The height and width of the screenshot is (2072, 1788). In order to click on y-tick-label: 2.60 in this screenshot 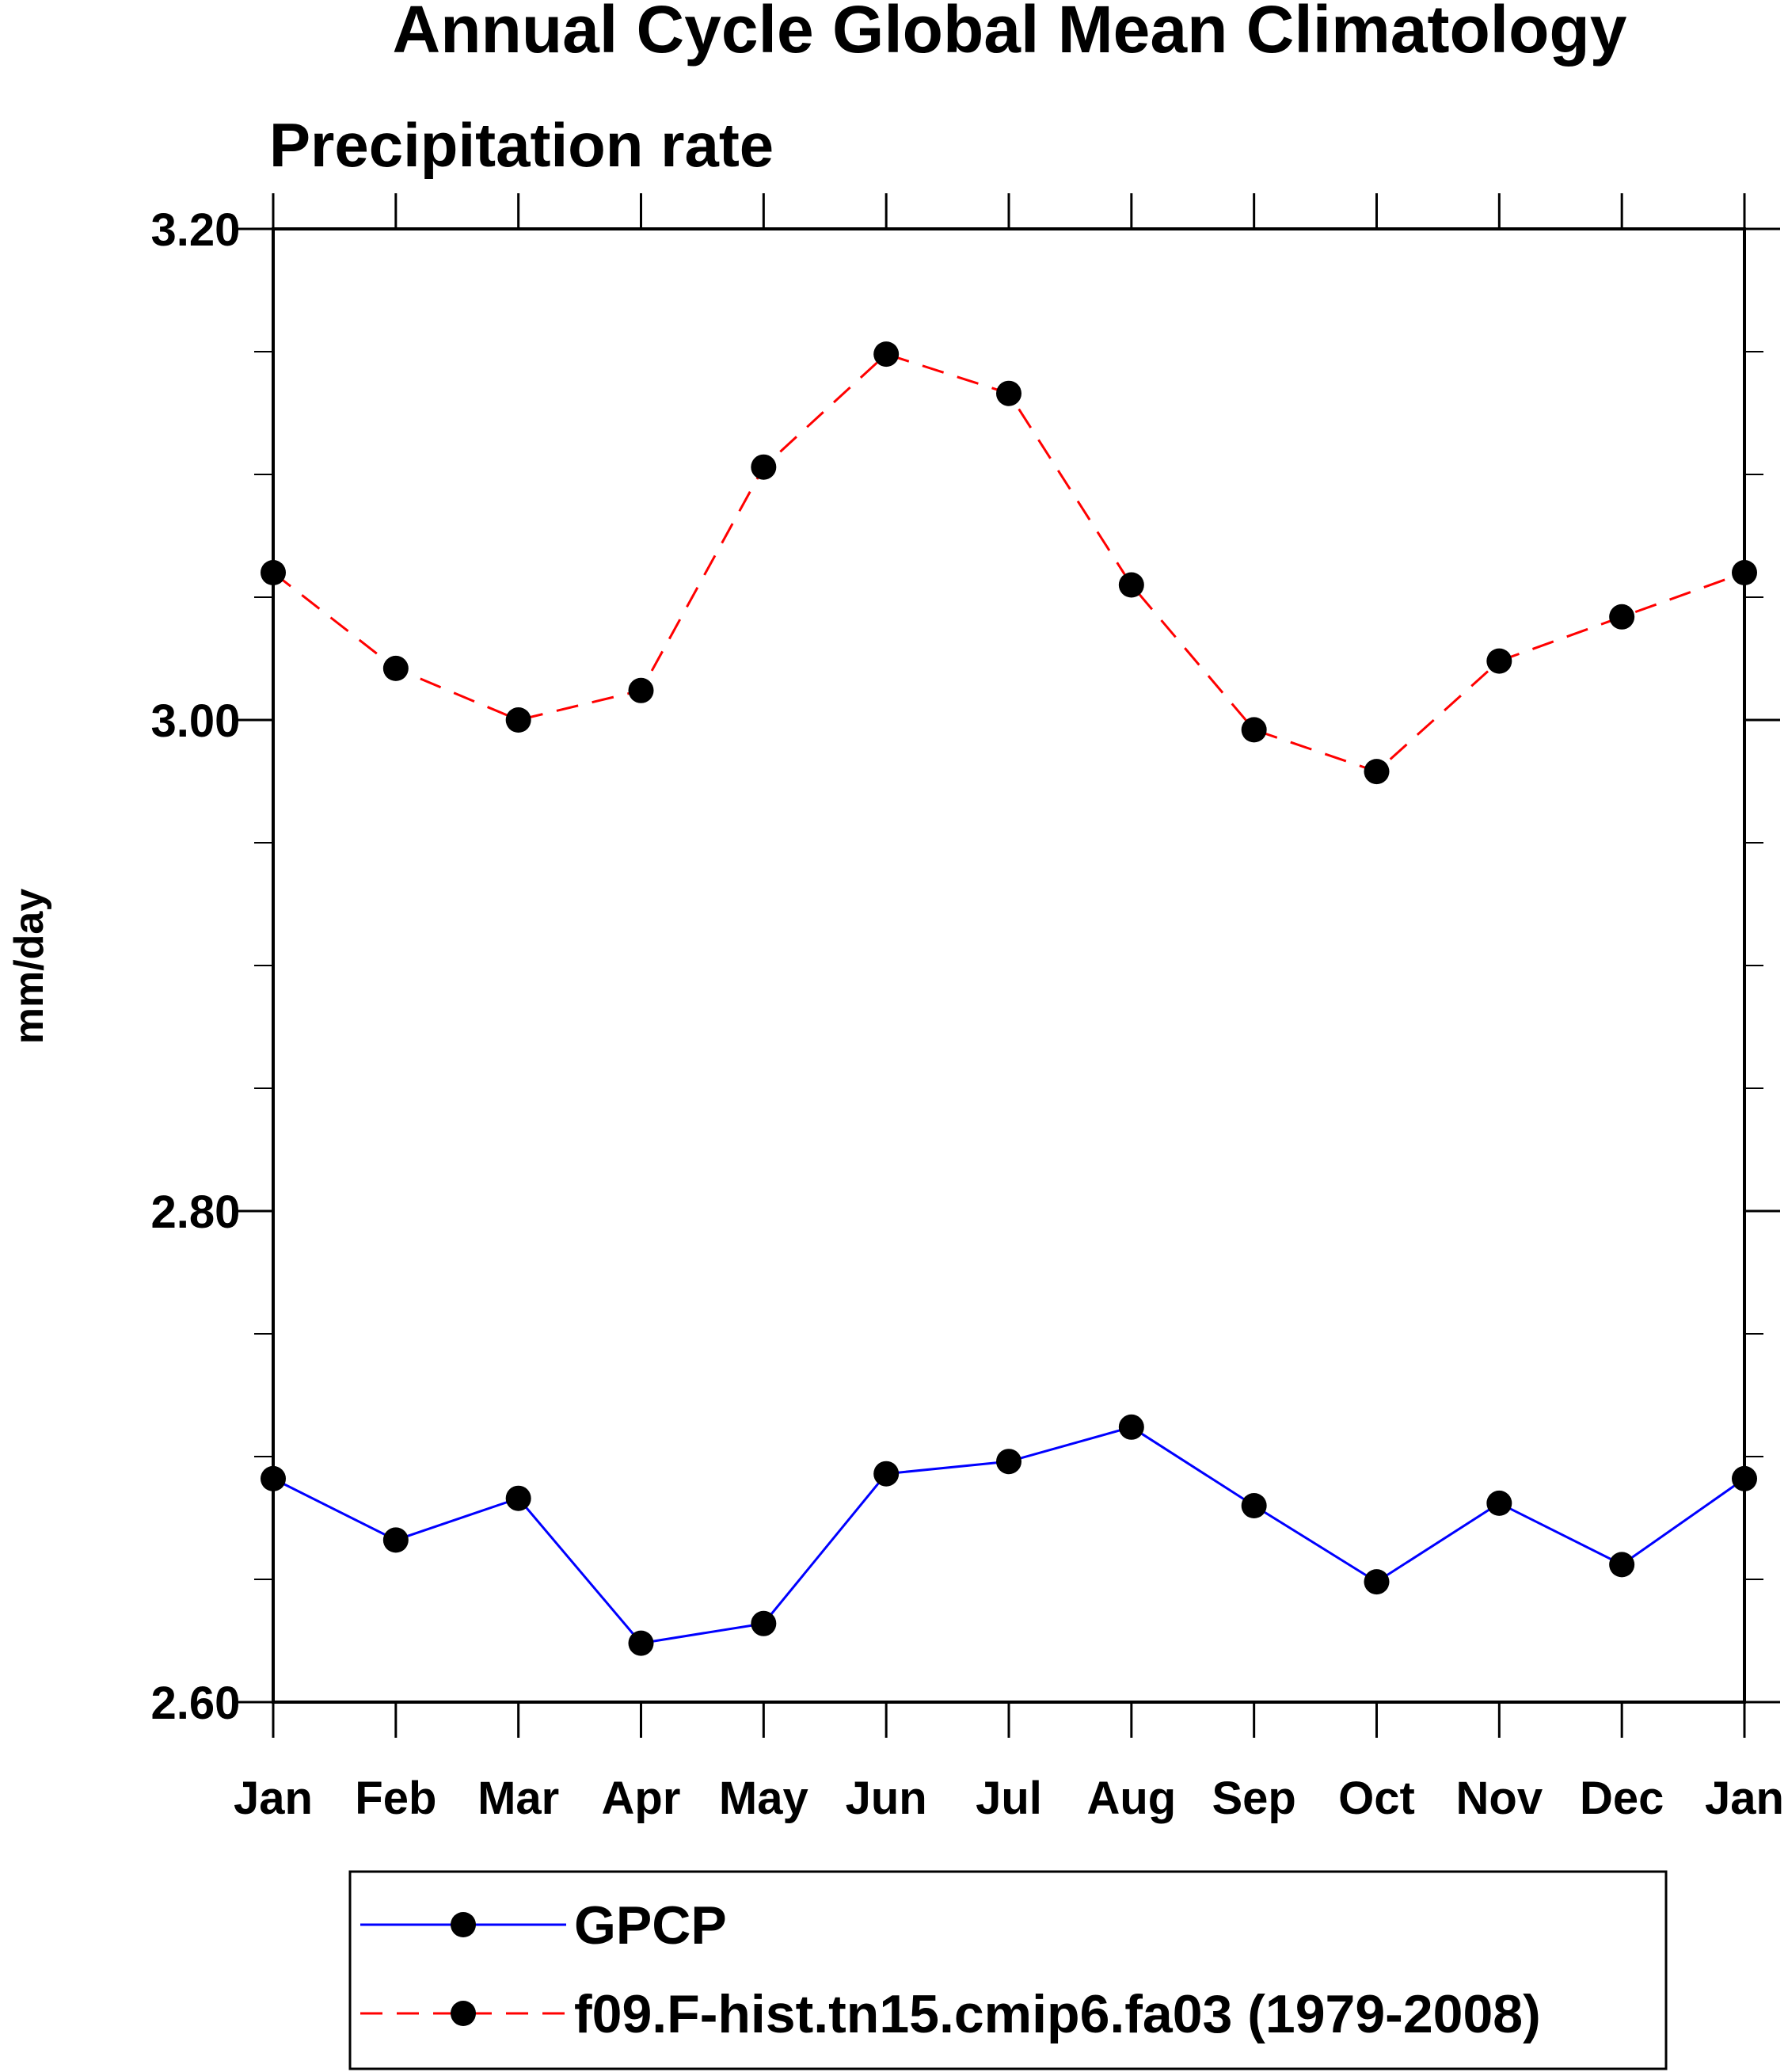, I will do `click(196, 1703)`.